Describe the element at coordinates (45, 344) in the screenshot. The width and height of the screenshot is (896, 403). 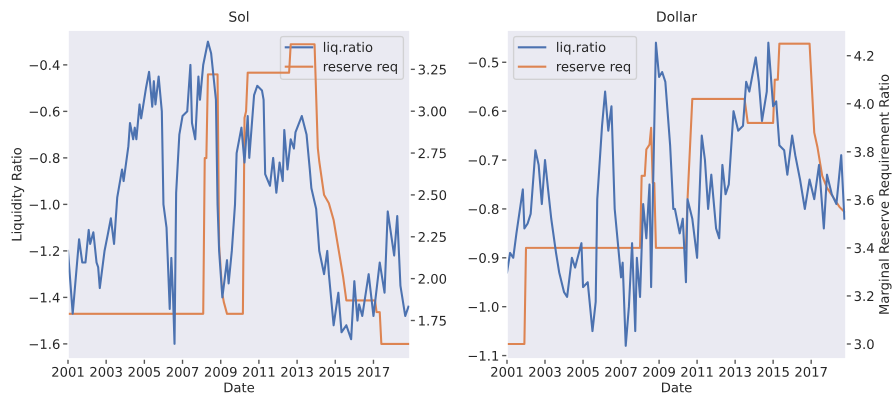
I see `y-tick-label: −1.6` at that location.